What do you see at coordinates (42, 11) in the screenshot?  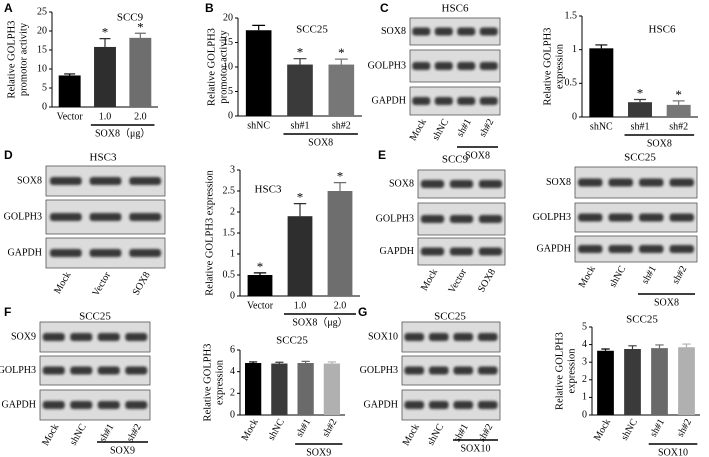 I see `y-tick-label: 25` at bounding box center [42, 11].